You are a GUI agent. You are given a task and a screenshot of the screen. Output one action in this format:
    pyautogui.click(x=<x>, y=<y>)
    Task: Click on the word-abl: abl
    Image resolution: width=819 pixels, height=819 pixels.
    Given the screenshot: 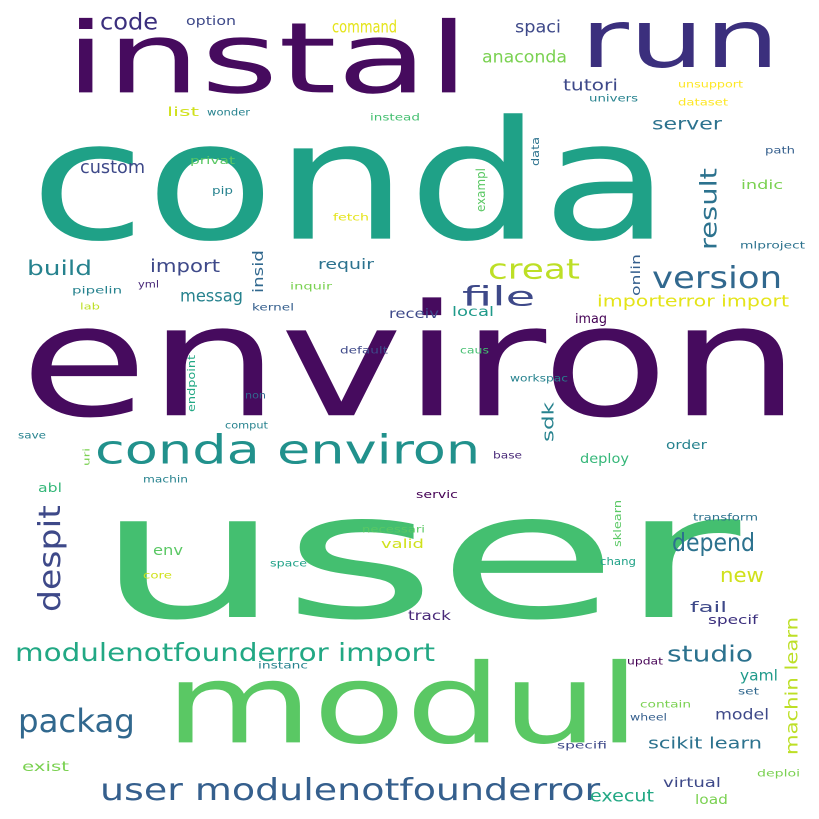 What is the action you would take?
    pyautogui.click(x=50, y=487)
    